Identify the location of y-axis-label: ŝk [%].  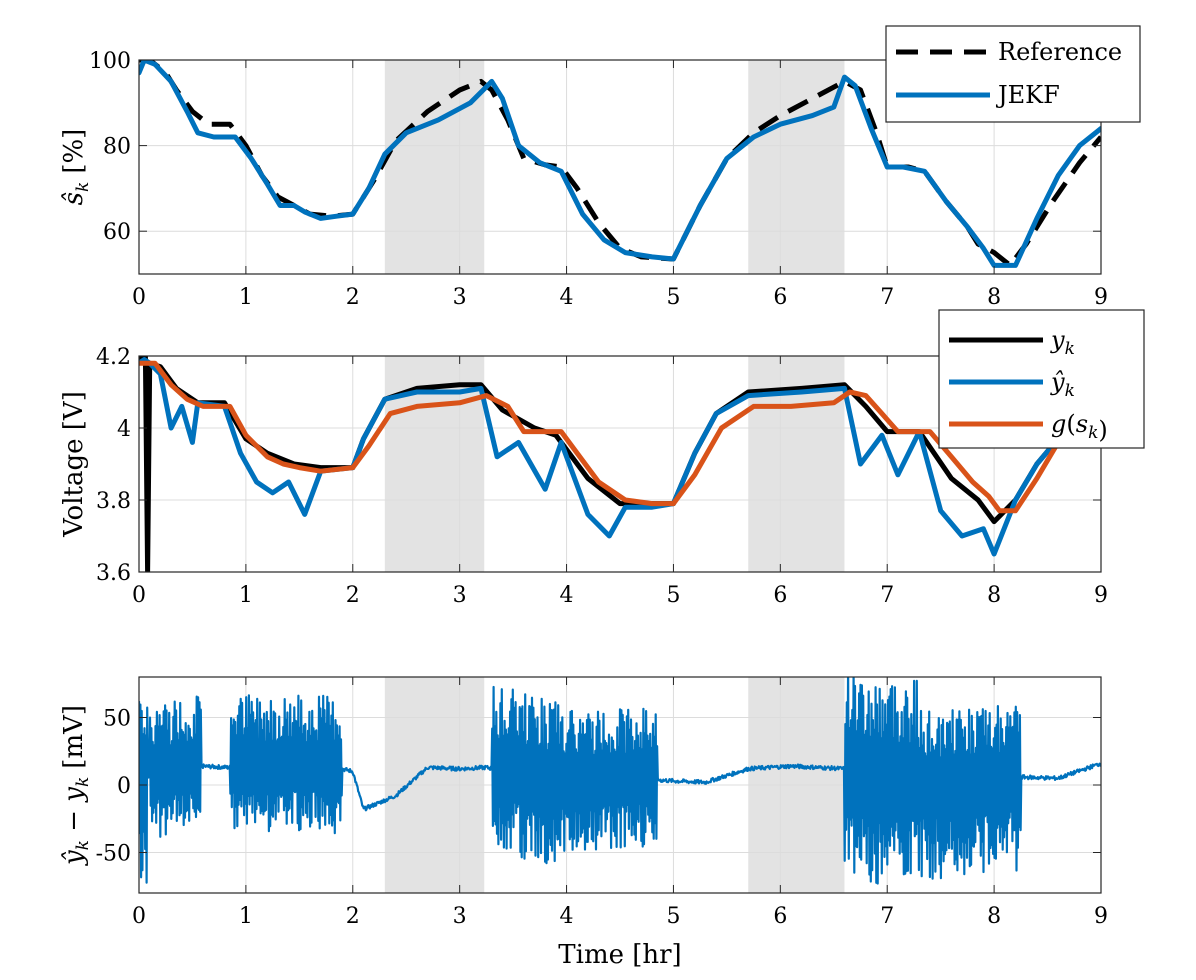
(76, 167).